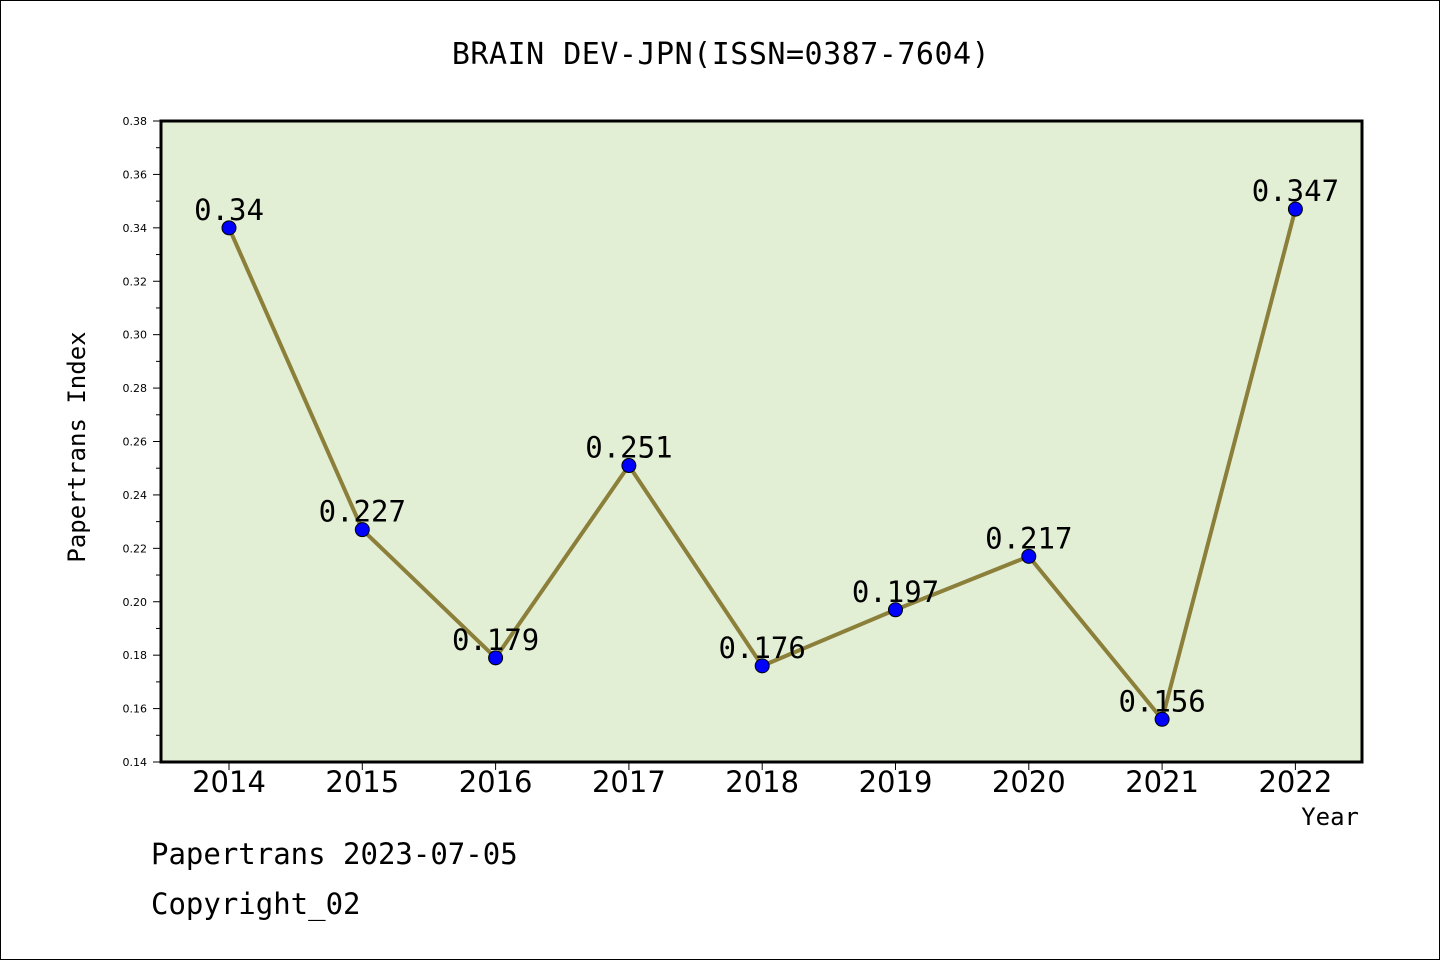  Describe the element at coordinates (135, 388) in the screenshot. I see `y-tick-label: 0.28` at that location.